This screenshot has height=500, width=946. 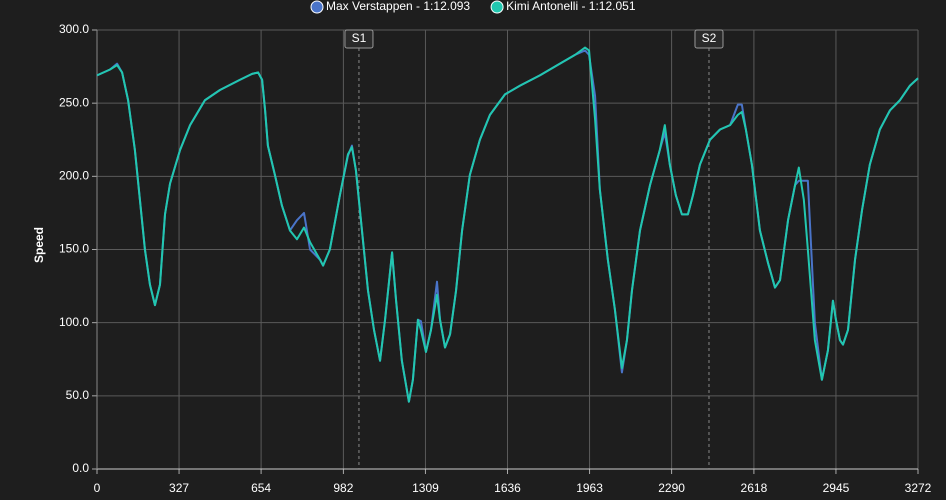 I want to click on y-tick-label: 250.0, so click(x=74, y=102).